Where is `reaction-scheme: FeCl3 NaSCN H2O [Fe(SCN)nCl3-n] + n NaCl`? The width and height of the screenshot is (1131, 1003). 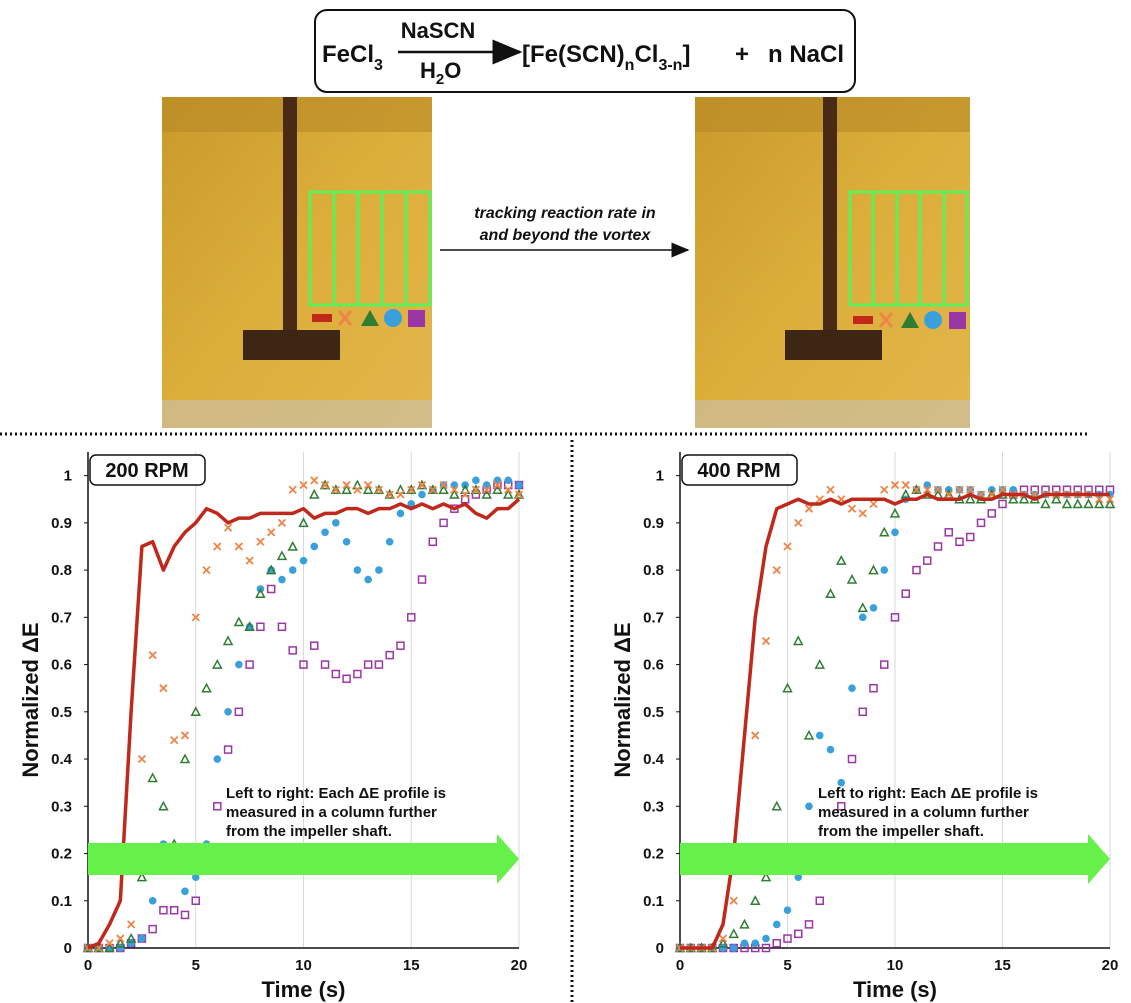
reaction-scheme: FeCl3 NaSCN H2O [Fe(SCN)nCl3-n] + n NaCl is located at coordinates (585, 51).